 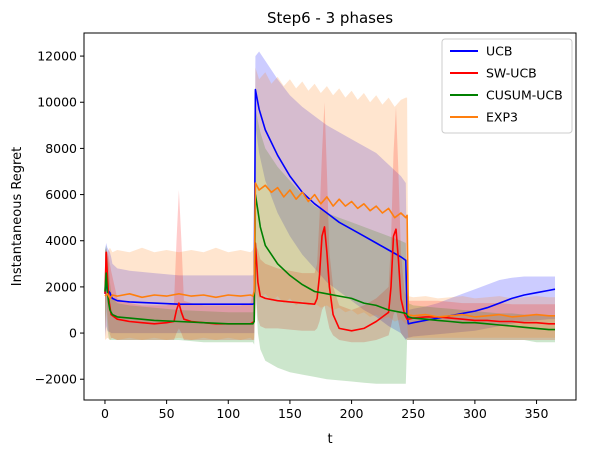 I want to click on x-tick-label: 150, so click(x=290, y=413).